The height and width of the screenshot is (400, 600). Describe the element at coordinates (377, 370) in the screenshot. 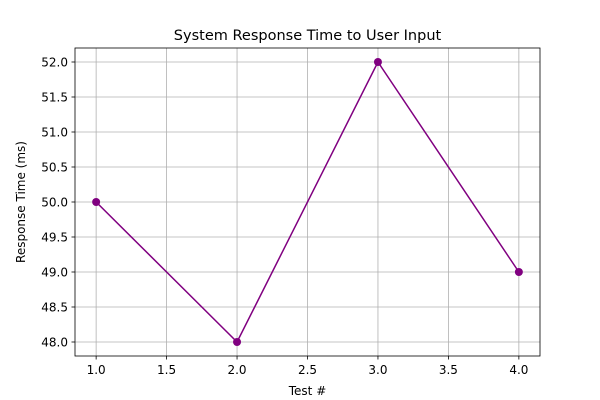

I see `x-tick-label: 3.0` at that location.